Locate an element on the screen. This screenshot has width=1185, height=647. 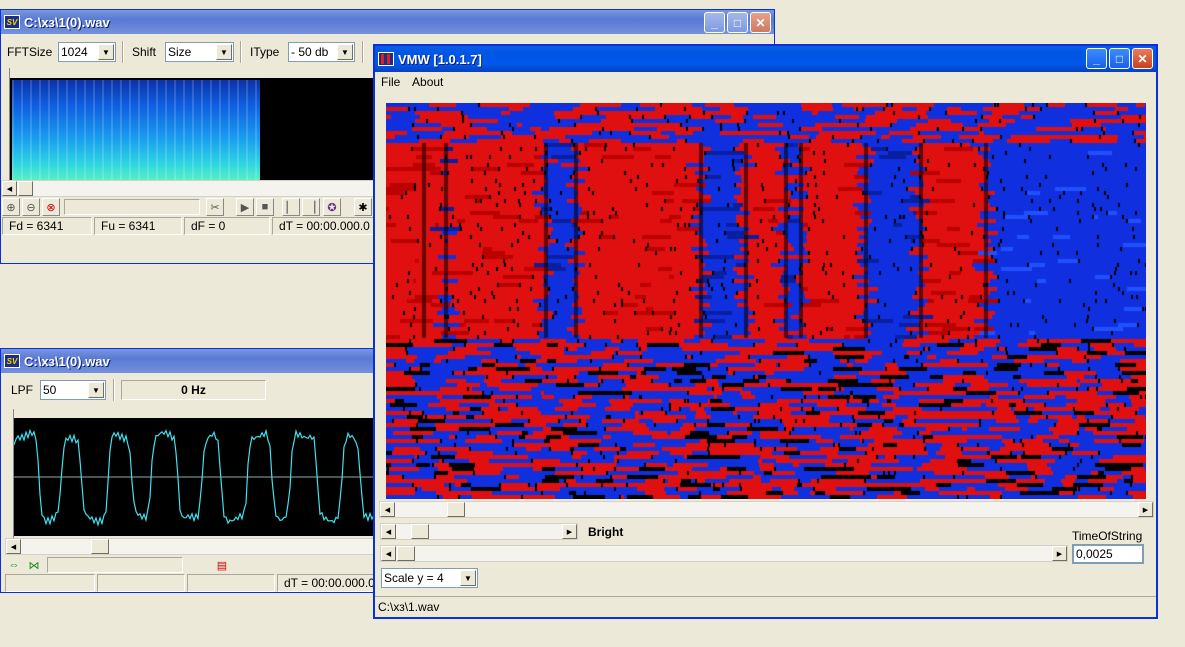
menubar: File About is located at coordinates (416, 82).